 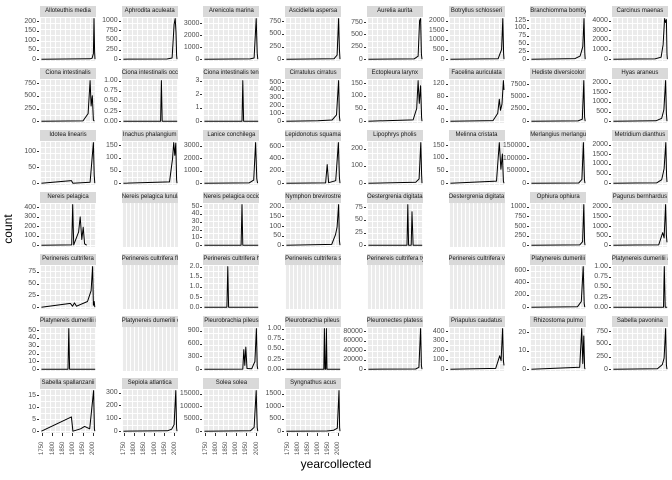 What do you see at coordinates (197, 81) in the screenshot?
I see `y-tick-label: 3` at bounding box center [197, 81].